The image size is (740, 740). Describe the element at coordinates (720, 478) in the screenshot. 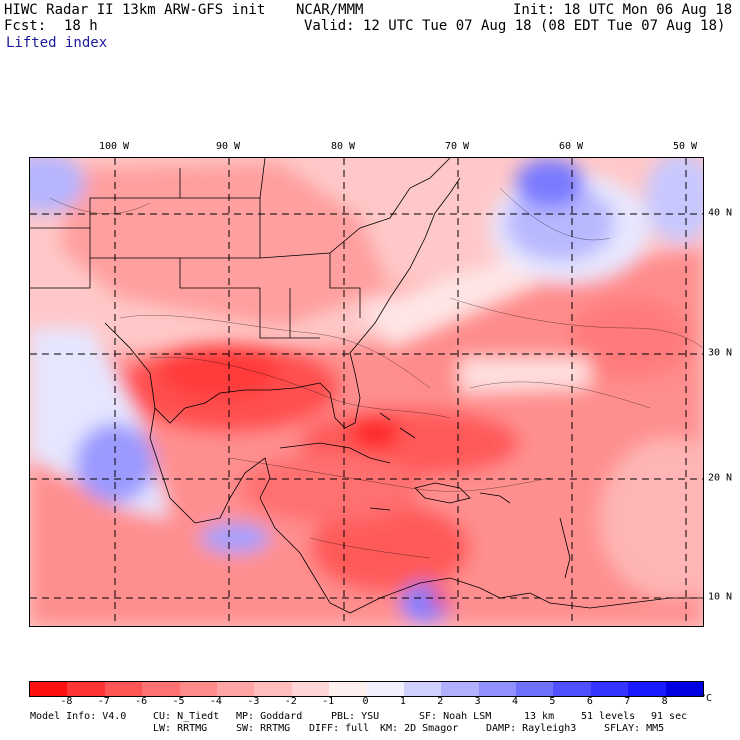

I see `lat-label-20n: 20 N` at that location.